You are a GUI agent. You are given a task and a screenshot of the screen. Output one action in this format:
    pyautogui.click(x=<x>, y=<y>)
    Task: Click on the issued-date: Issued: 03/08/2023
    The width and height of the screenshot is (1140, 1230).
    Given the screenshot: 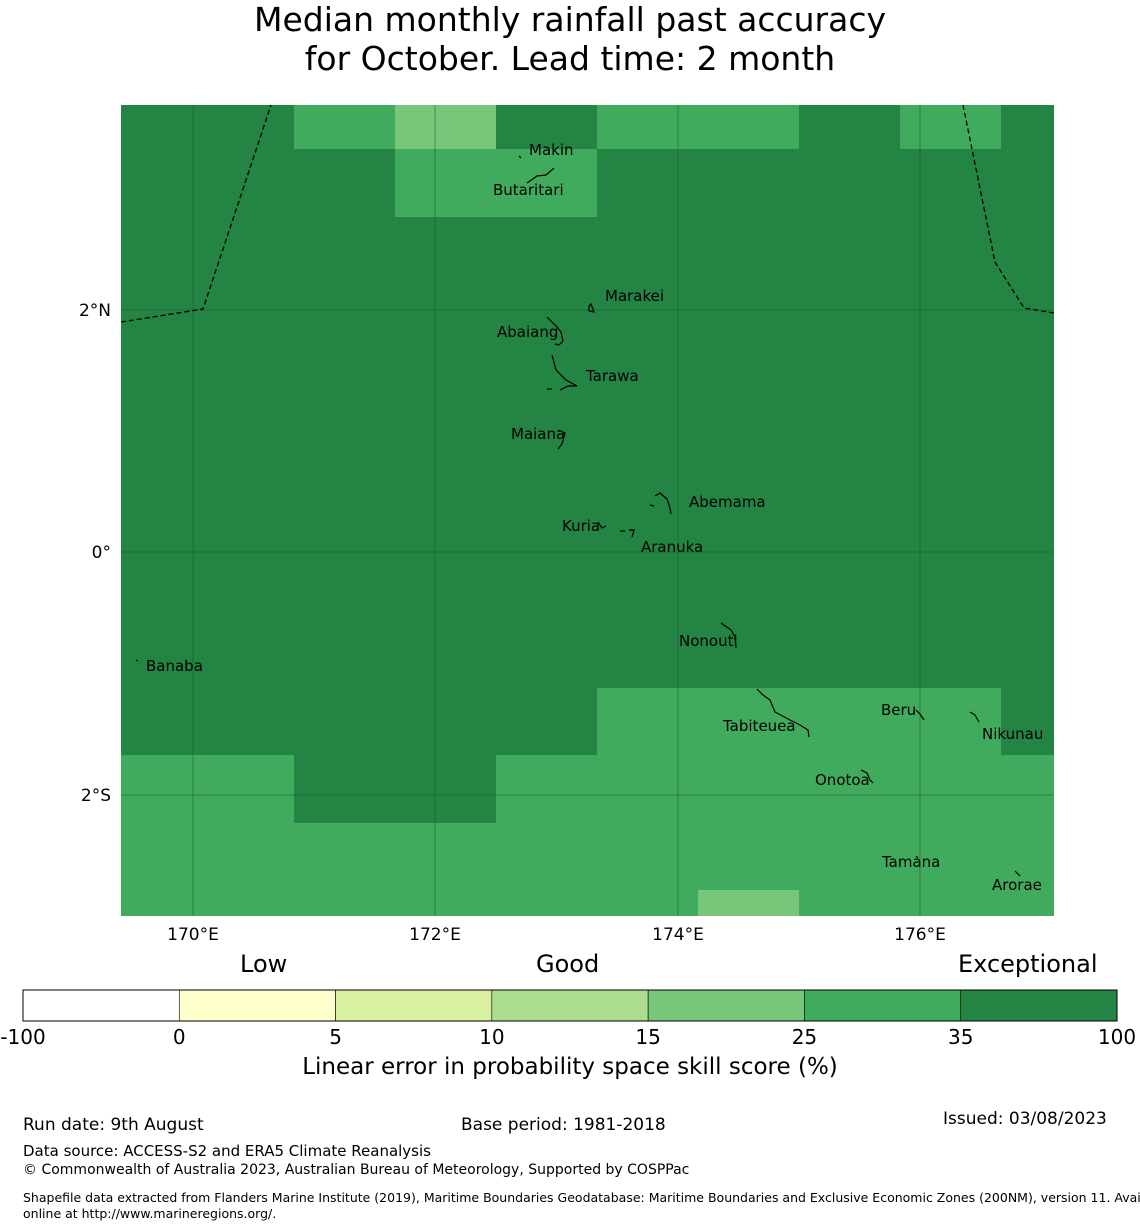 What is the action you would take?
    pyautogui.click(x=1025, y=1119)
    